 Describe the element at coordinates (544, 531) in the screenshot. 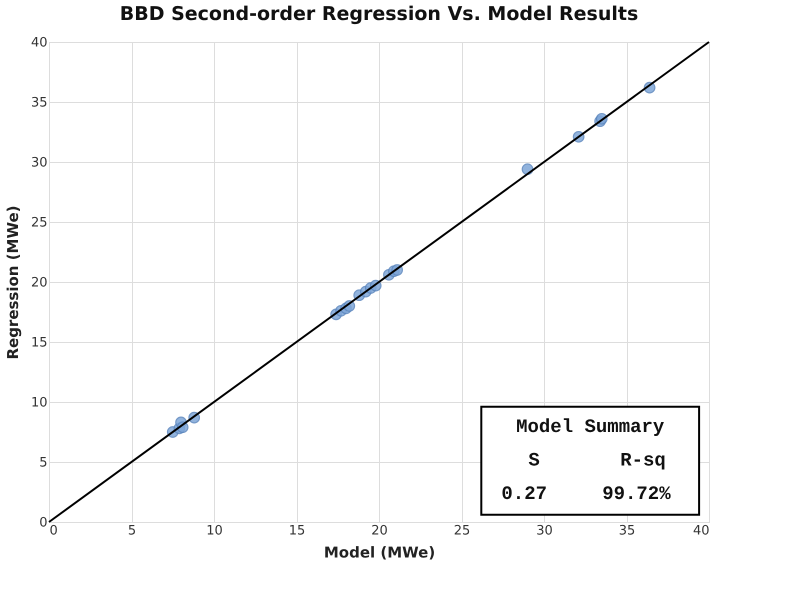

I see `x-tick-label: 30` at that location.